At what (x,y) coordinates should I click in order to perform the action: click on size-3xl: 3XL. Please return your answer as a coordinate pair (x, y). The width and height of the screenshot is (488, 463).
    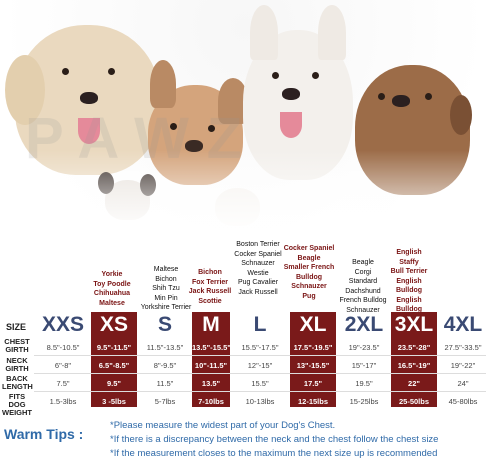
    Looking at the image, I should click on (414, 324).